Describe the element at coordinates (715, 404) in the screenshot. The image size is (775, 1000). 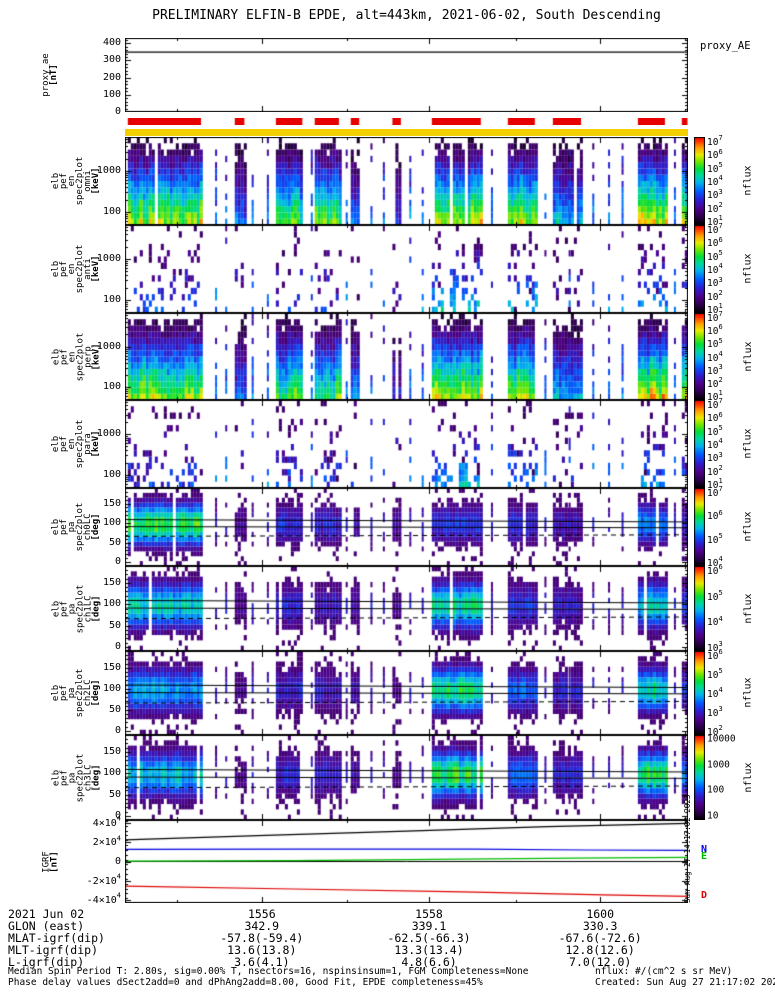
I see `panel-para-cb-label-0: 107` at that location.